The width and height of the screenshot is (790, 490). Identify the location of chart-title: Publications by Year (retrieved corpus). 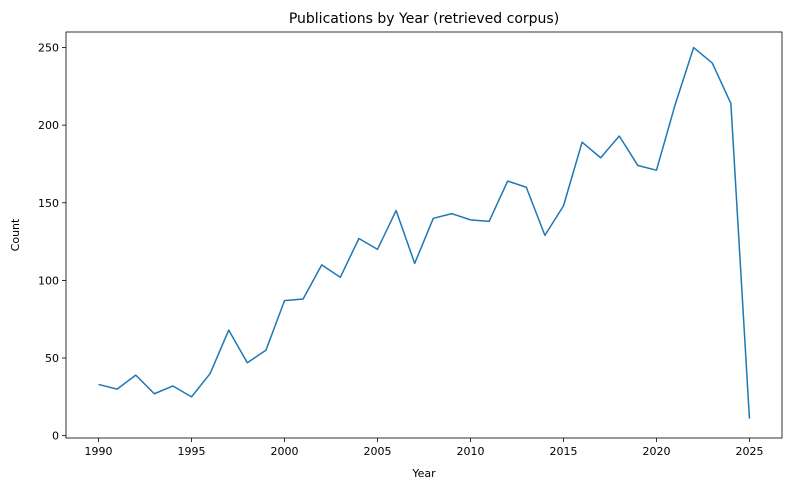
(424, 19).